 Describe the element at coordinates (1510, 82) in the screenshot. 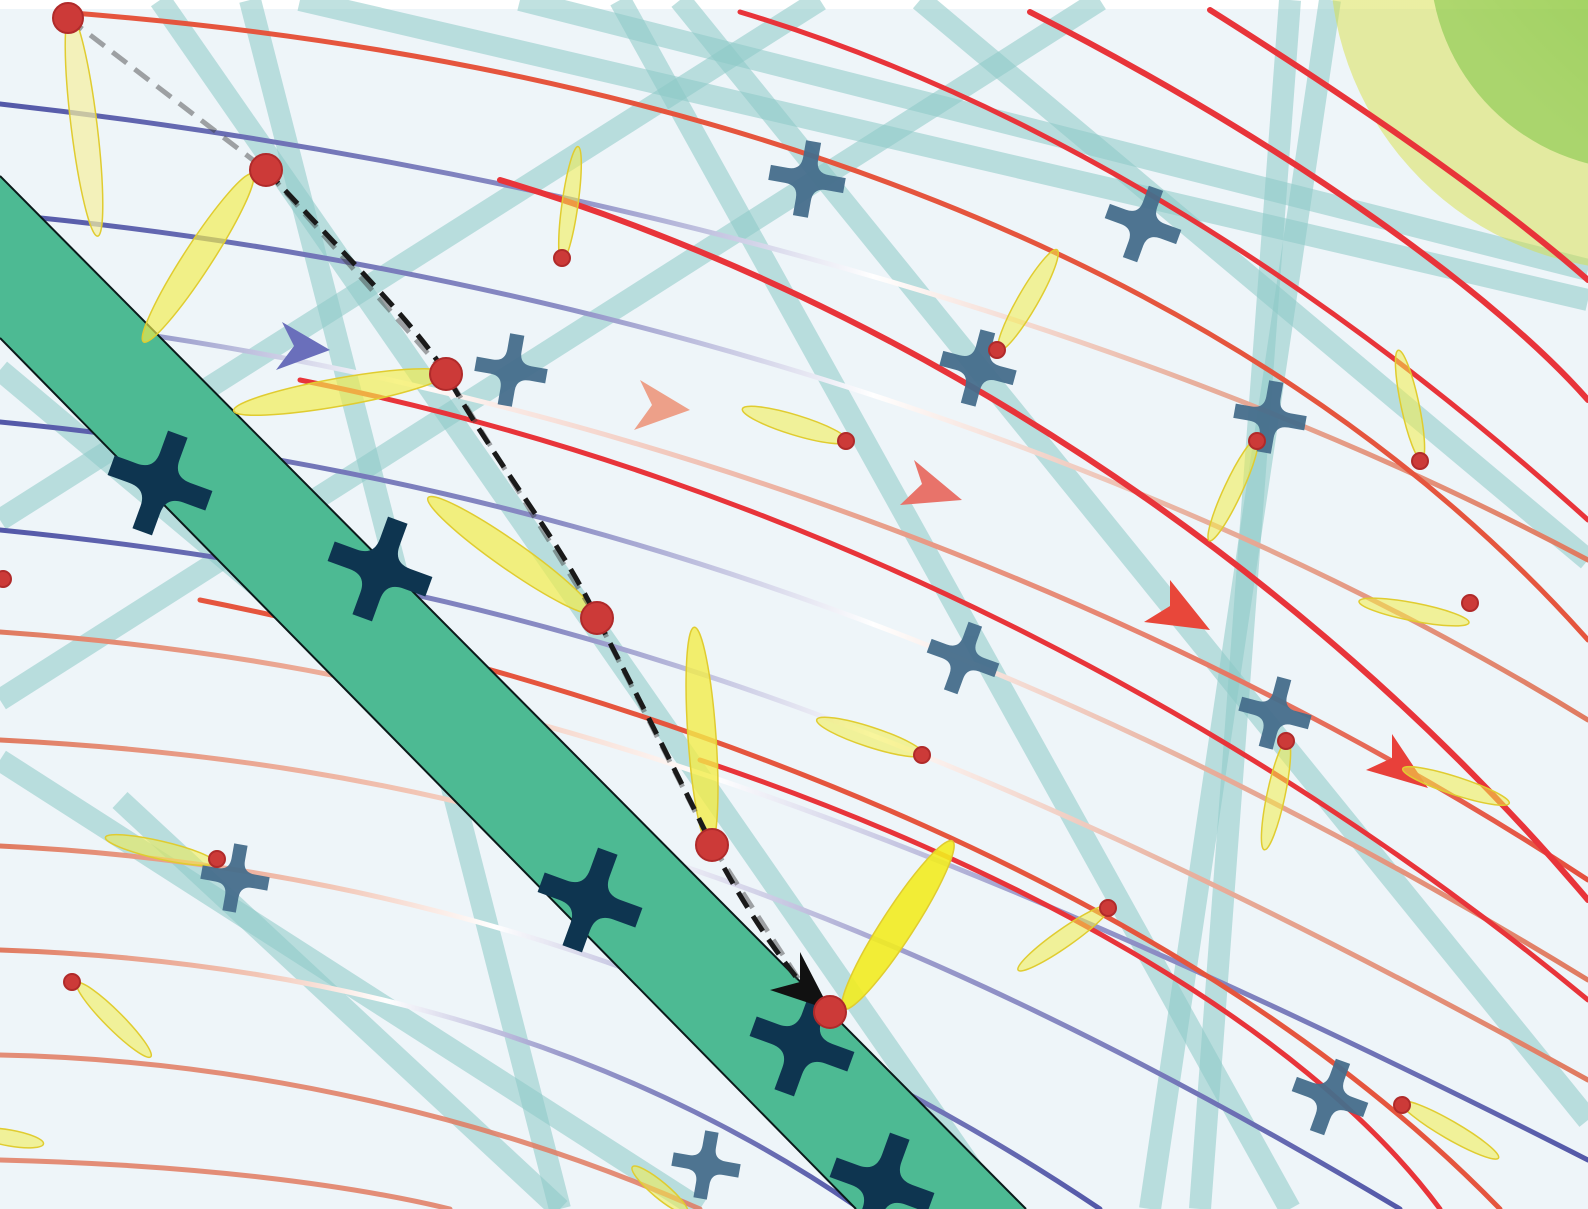

I see `green-glow-inner` at that location.